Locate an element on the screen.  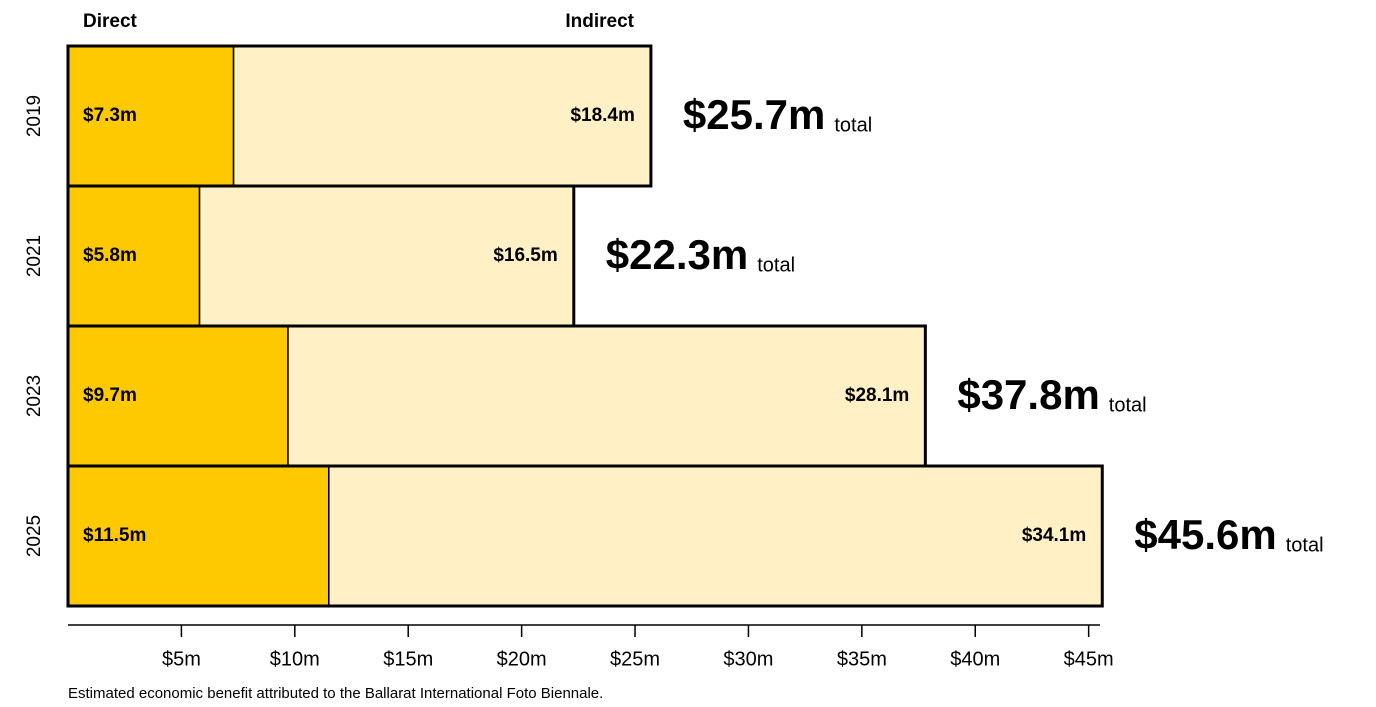
value-label: $34.1m is located at coordinates (1054, 535).